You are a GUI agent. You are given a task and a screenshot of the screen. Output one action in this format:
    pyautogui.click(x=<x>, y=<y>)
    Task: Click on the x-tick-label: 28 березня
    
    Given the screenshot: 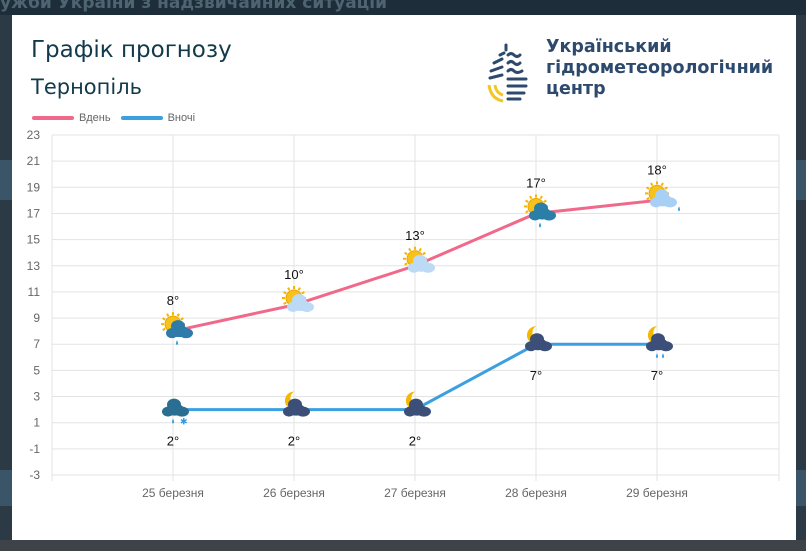 What is the action you would take?
    pyautogui.click(x=536, y=493)
    